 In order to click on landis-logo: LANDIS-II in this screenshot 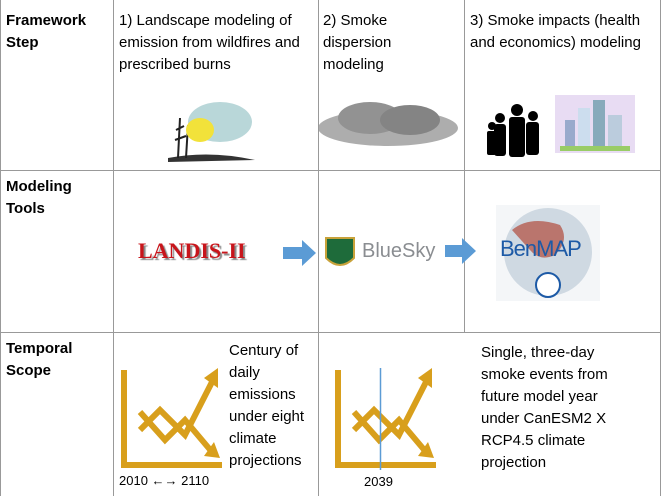, I will do `click(192, 250)`.